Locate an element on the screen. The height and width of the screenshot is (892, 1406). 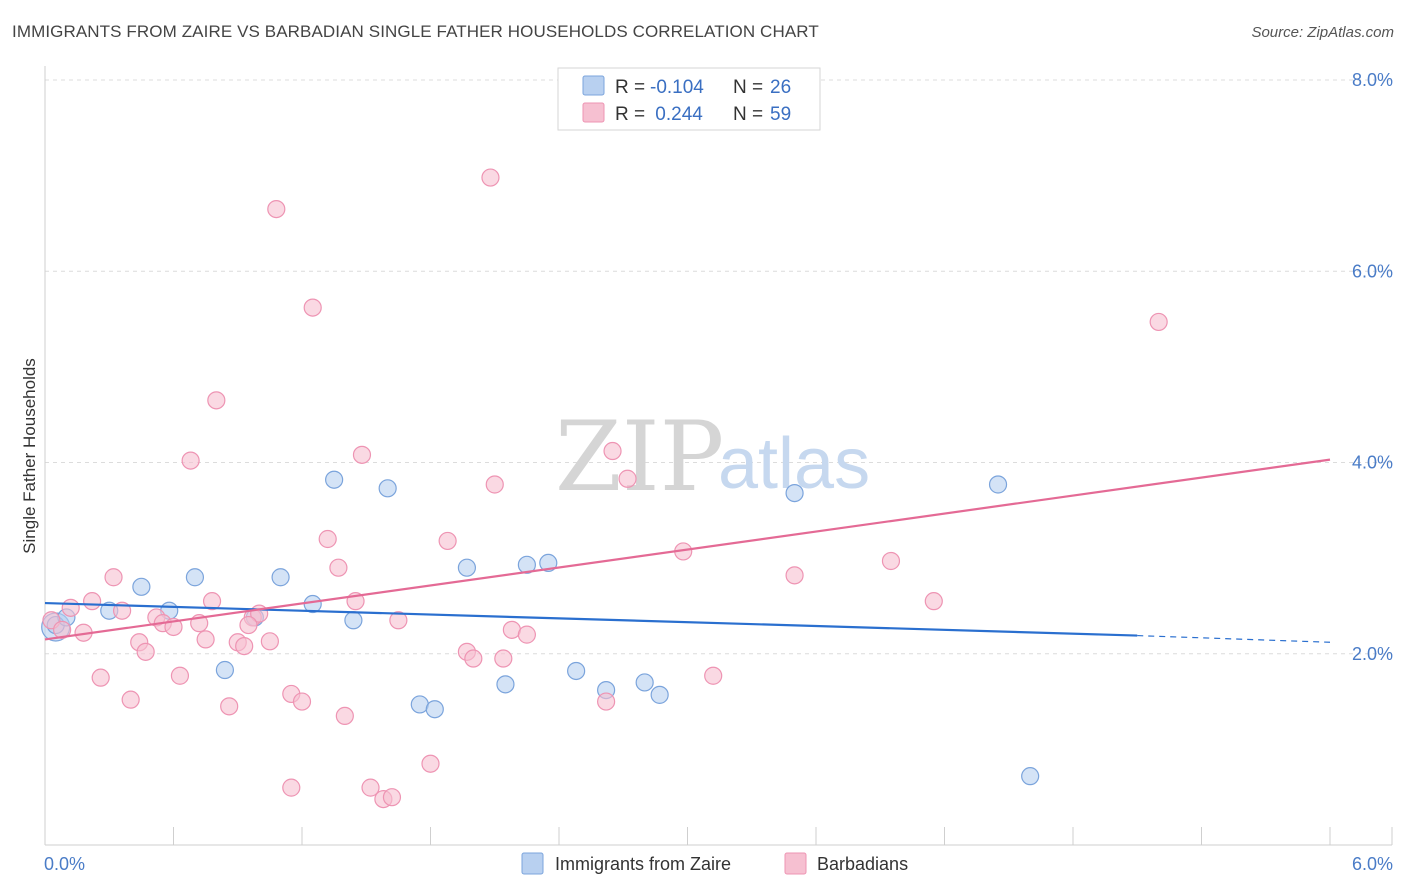
legend-r-value: 0.244 is located at coordinates (676, 114).